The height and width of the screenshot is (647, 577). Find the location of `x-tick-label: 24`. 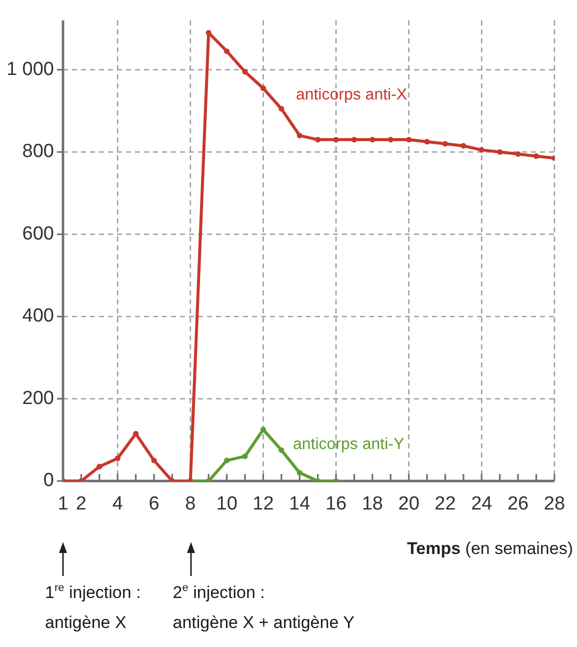

x-tick-label: 24 is located at coordinates (482, 504).